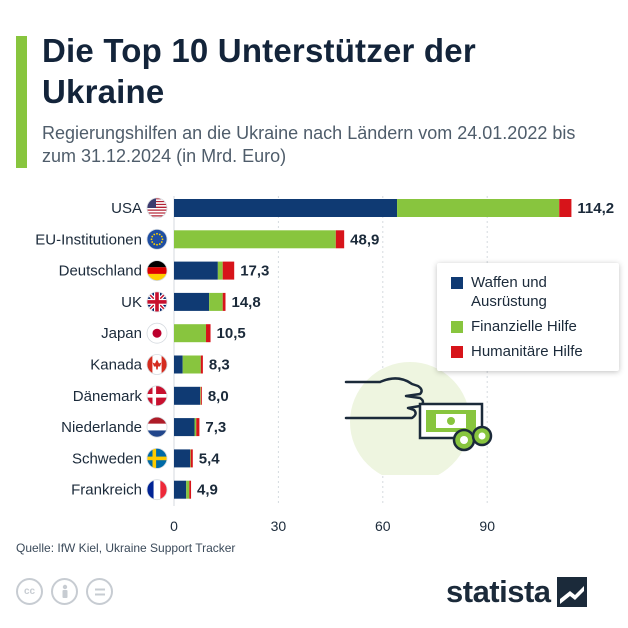 Image resolution: width=628 pixels, height=628 pixels. Describe the element at coordinates (457, 283) in the screenshot. I see `legend-swatch-weapons` at that location.